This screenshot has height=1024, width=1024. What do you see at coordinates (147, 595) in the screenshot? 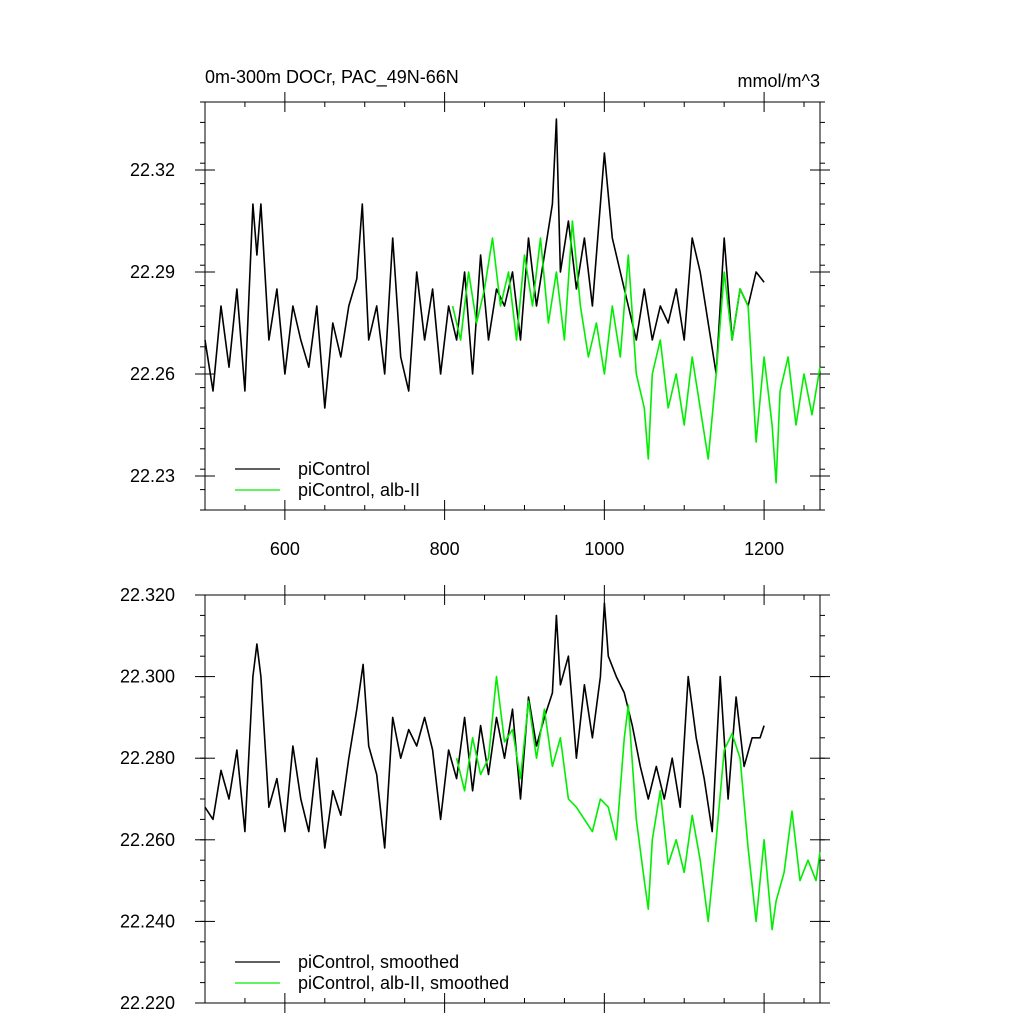
I see `bottom-ytick-label-5: 22.320` at bounding box center [147, 595].